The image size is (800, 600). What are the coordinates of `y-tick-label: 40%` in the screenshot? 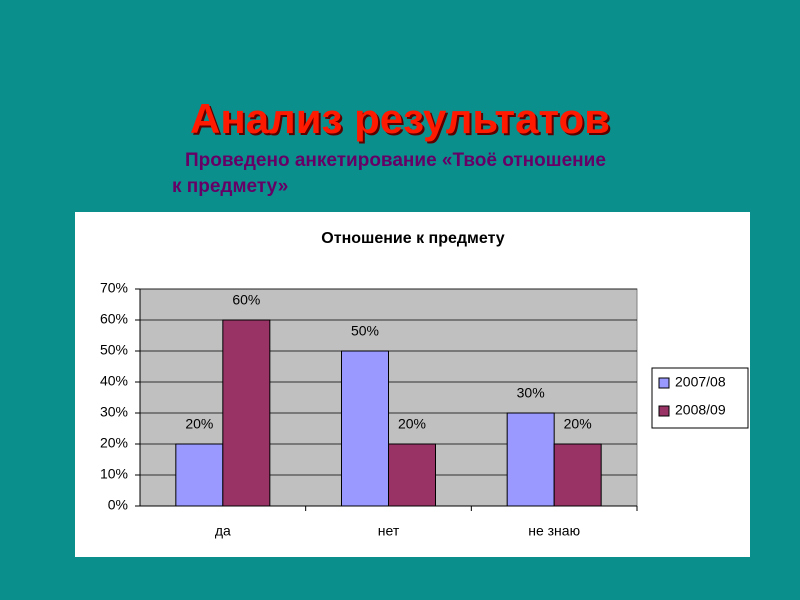 It's located at (114, 381).